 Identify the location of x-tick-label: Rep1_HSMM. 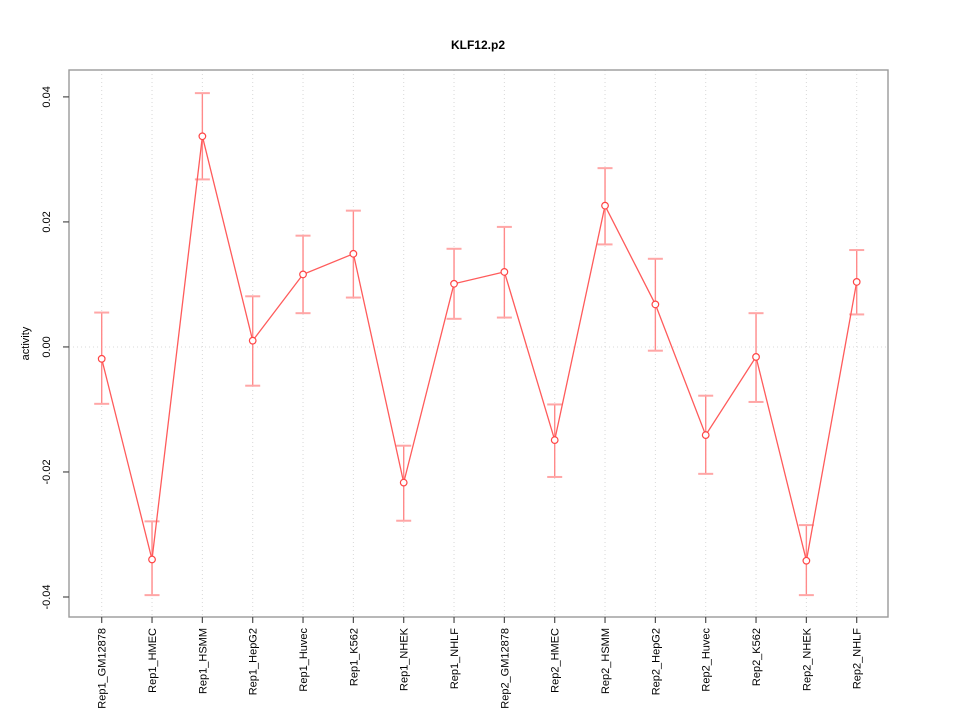
(203, 661).